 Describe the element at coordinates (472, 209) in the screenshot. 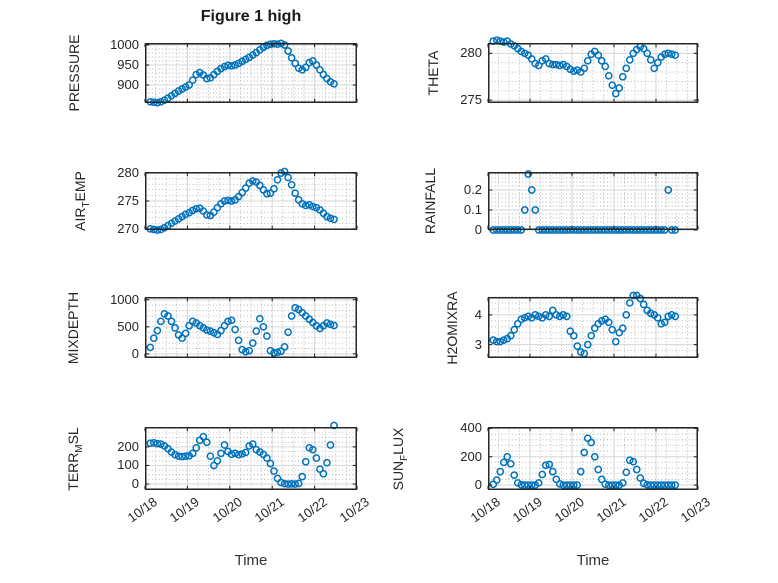

I see `y-tick-label: 0.1` at that location.